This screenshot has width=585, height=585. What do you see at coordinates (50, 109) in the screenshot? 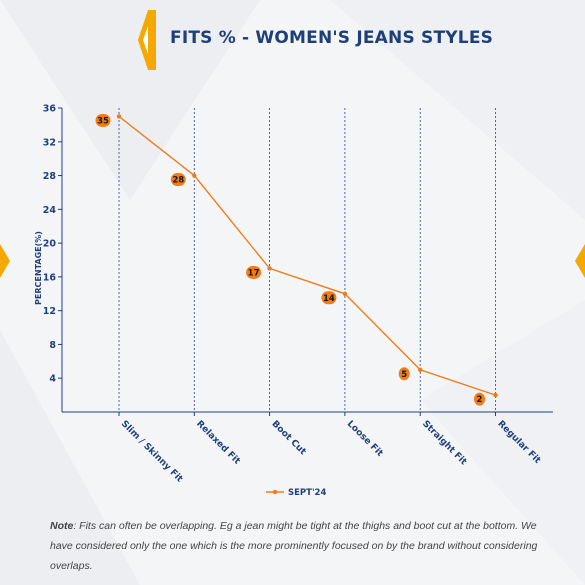
I see `y-tick-label: 36` at bounding box center [50, 109].